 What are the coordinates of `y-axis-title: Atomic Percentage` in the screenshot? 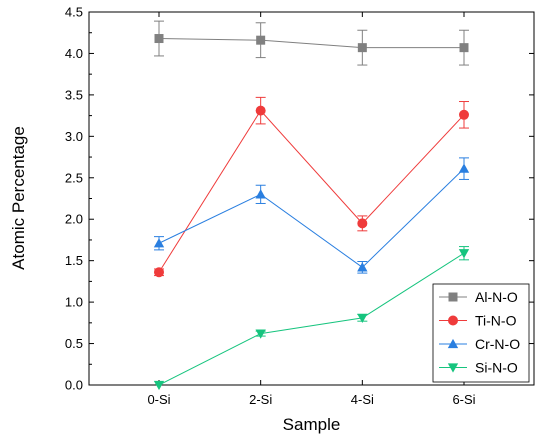 It's located at (18, 198).